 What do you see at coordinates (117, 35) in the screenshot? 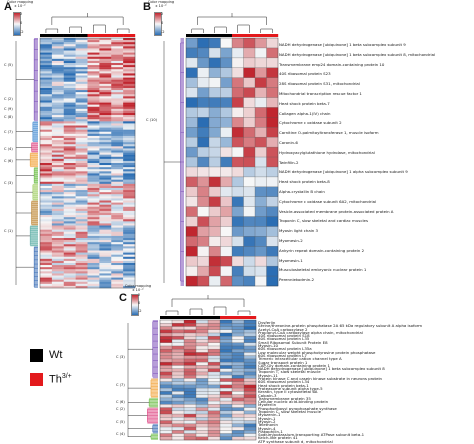
I see `panel-a-group-cell` at bounding box center [117, 35].